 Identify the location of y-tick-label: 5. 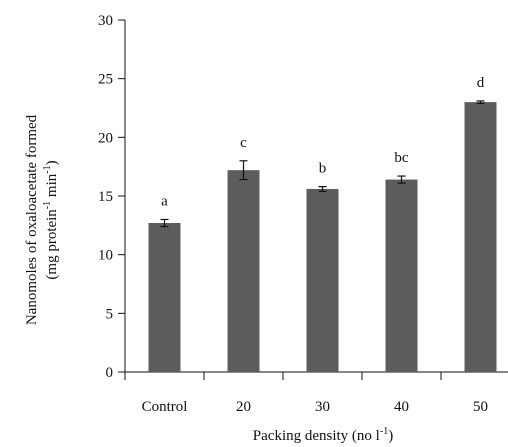
(110, 314).